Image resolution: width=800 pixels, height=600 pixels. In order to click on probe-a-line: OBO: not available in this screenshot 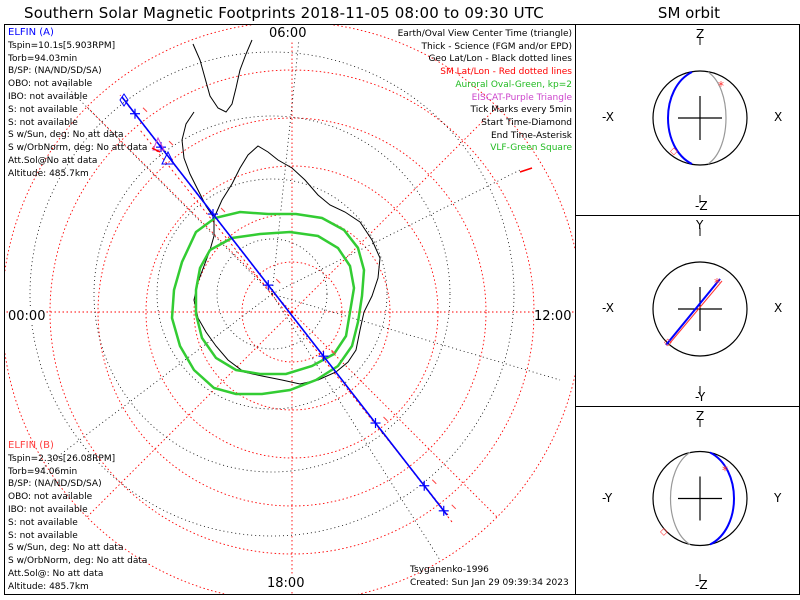, I will do `click(50, 84)`.